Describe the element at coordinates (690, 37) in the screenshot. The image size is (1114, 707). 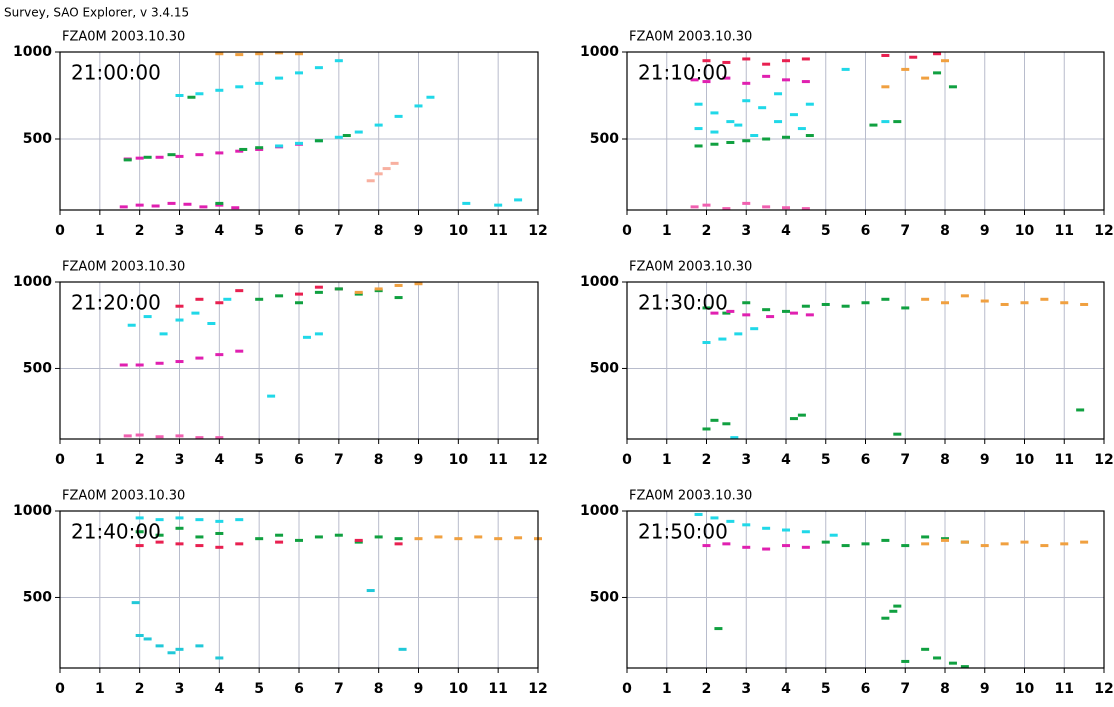
I see `panel-title: FZA0M 2003.10.30` at that location.